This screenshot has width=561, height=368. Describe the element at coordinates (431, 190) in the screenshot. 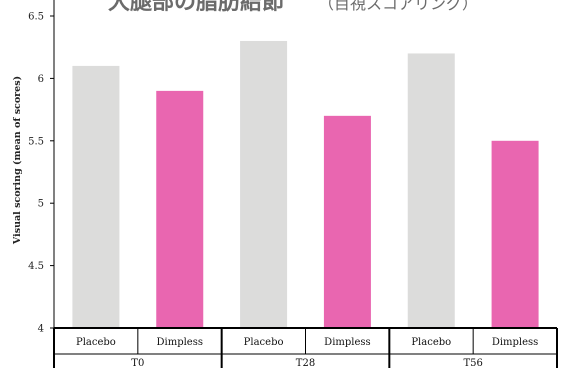

I see `bar-placebo-t56` at that location.